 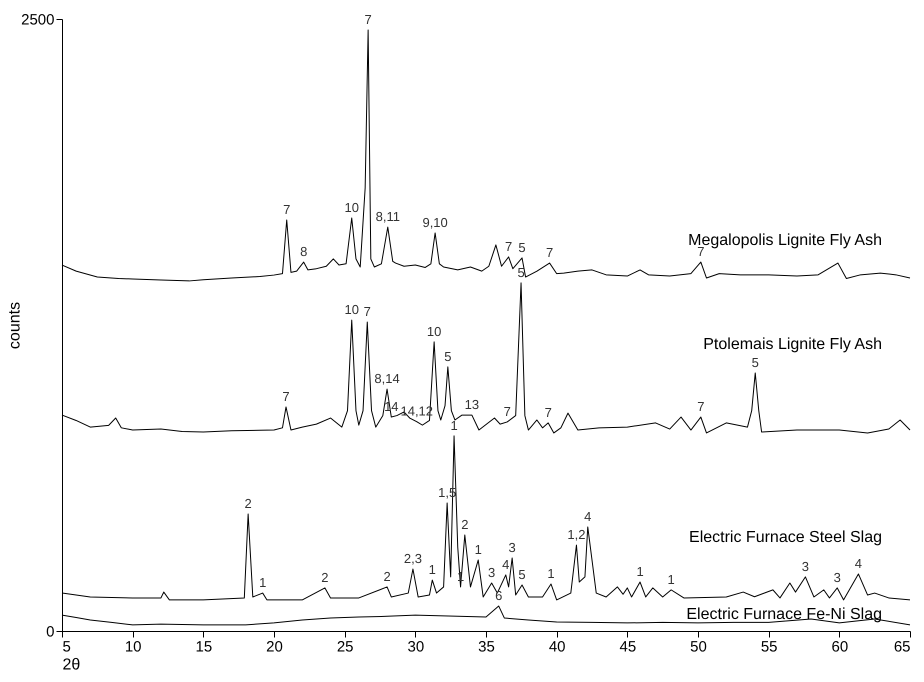 I want to click on text: Ptolemais Lignite Fly Ash, so click(x=792, y=345).